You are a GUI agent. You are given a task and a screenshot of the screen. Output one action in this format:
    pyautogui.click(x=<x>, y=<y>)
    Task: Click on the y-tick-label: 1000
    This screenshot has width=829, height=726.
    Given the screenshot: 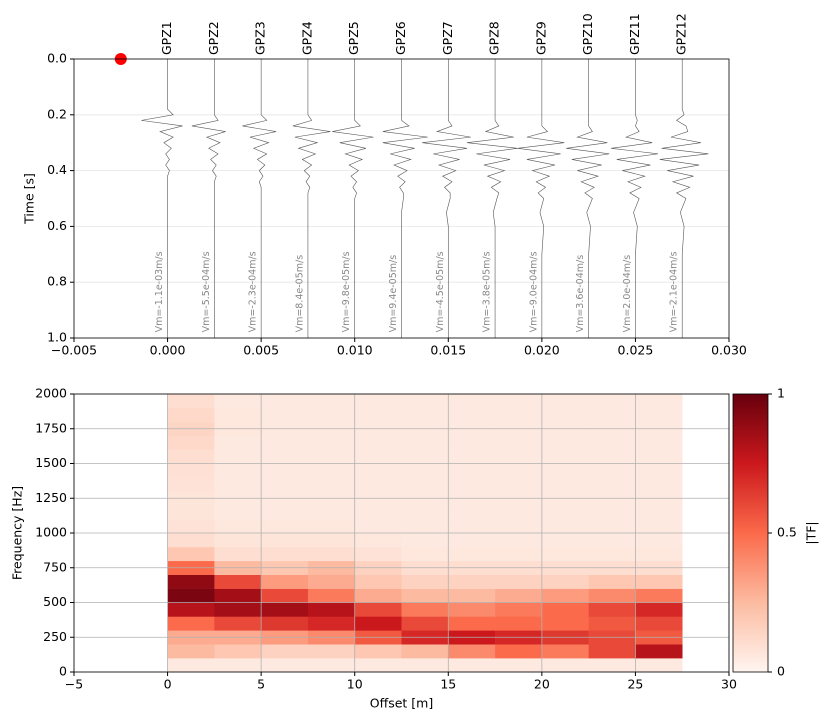 What is the action you would take?
    pyautogui.click(x=51, y=532)
    